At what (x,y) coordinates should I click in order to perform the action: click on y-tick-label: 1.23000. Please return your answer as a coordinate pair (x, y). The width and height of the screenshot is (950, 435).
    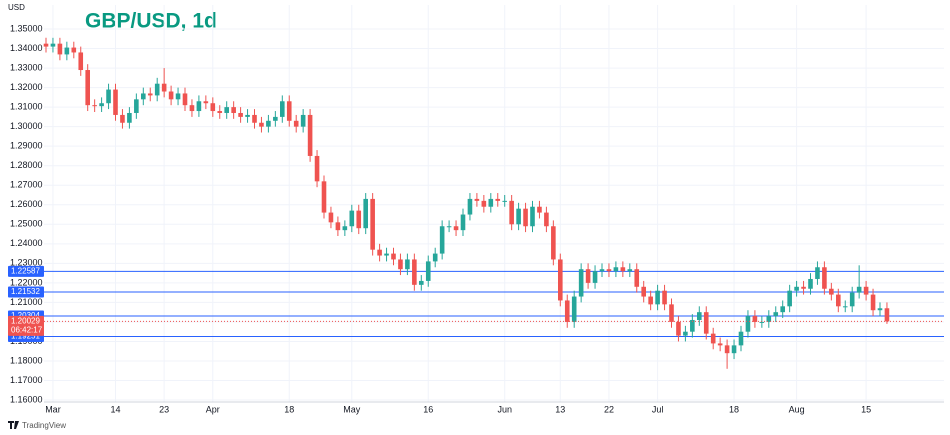
    Looking at the image, I should click on (26, 263).